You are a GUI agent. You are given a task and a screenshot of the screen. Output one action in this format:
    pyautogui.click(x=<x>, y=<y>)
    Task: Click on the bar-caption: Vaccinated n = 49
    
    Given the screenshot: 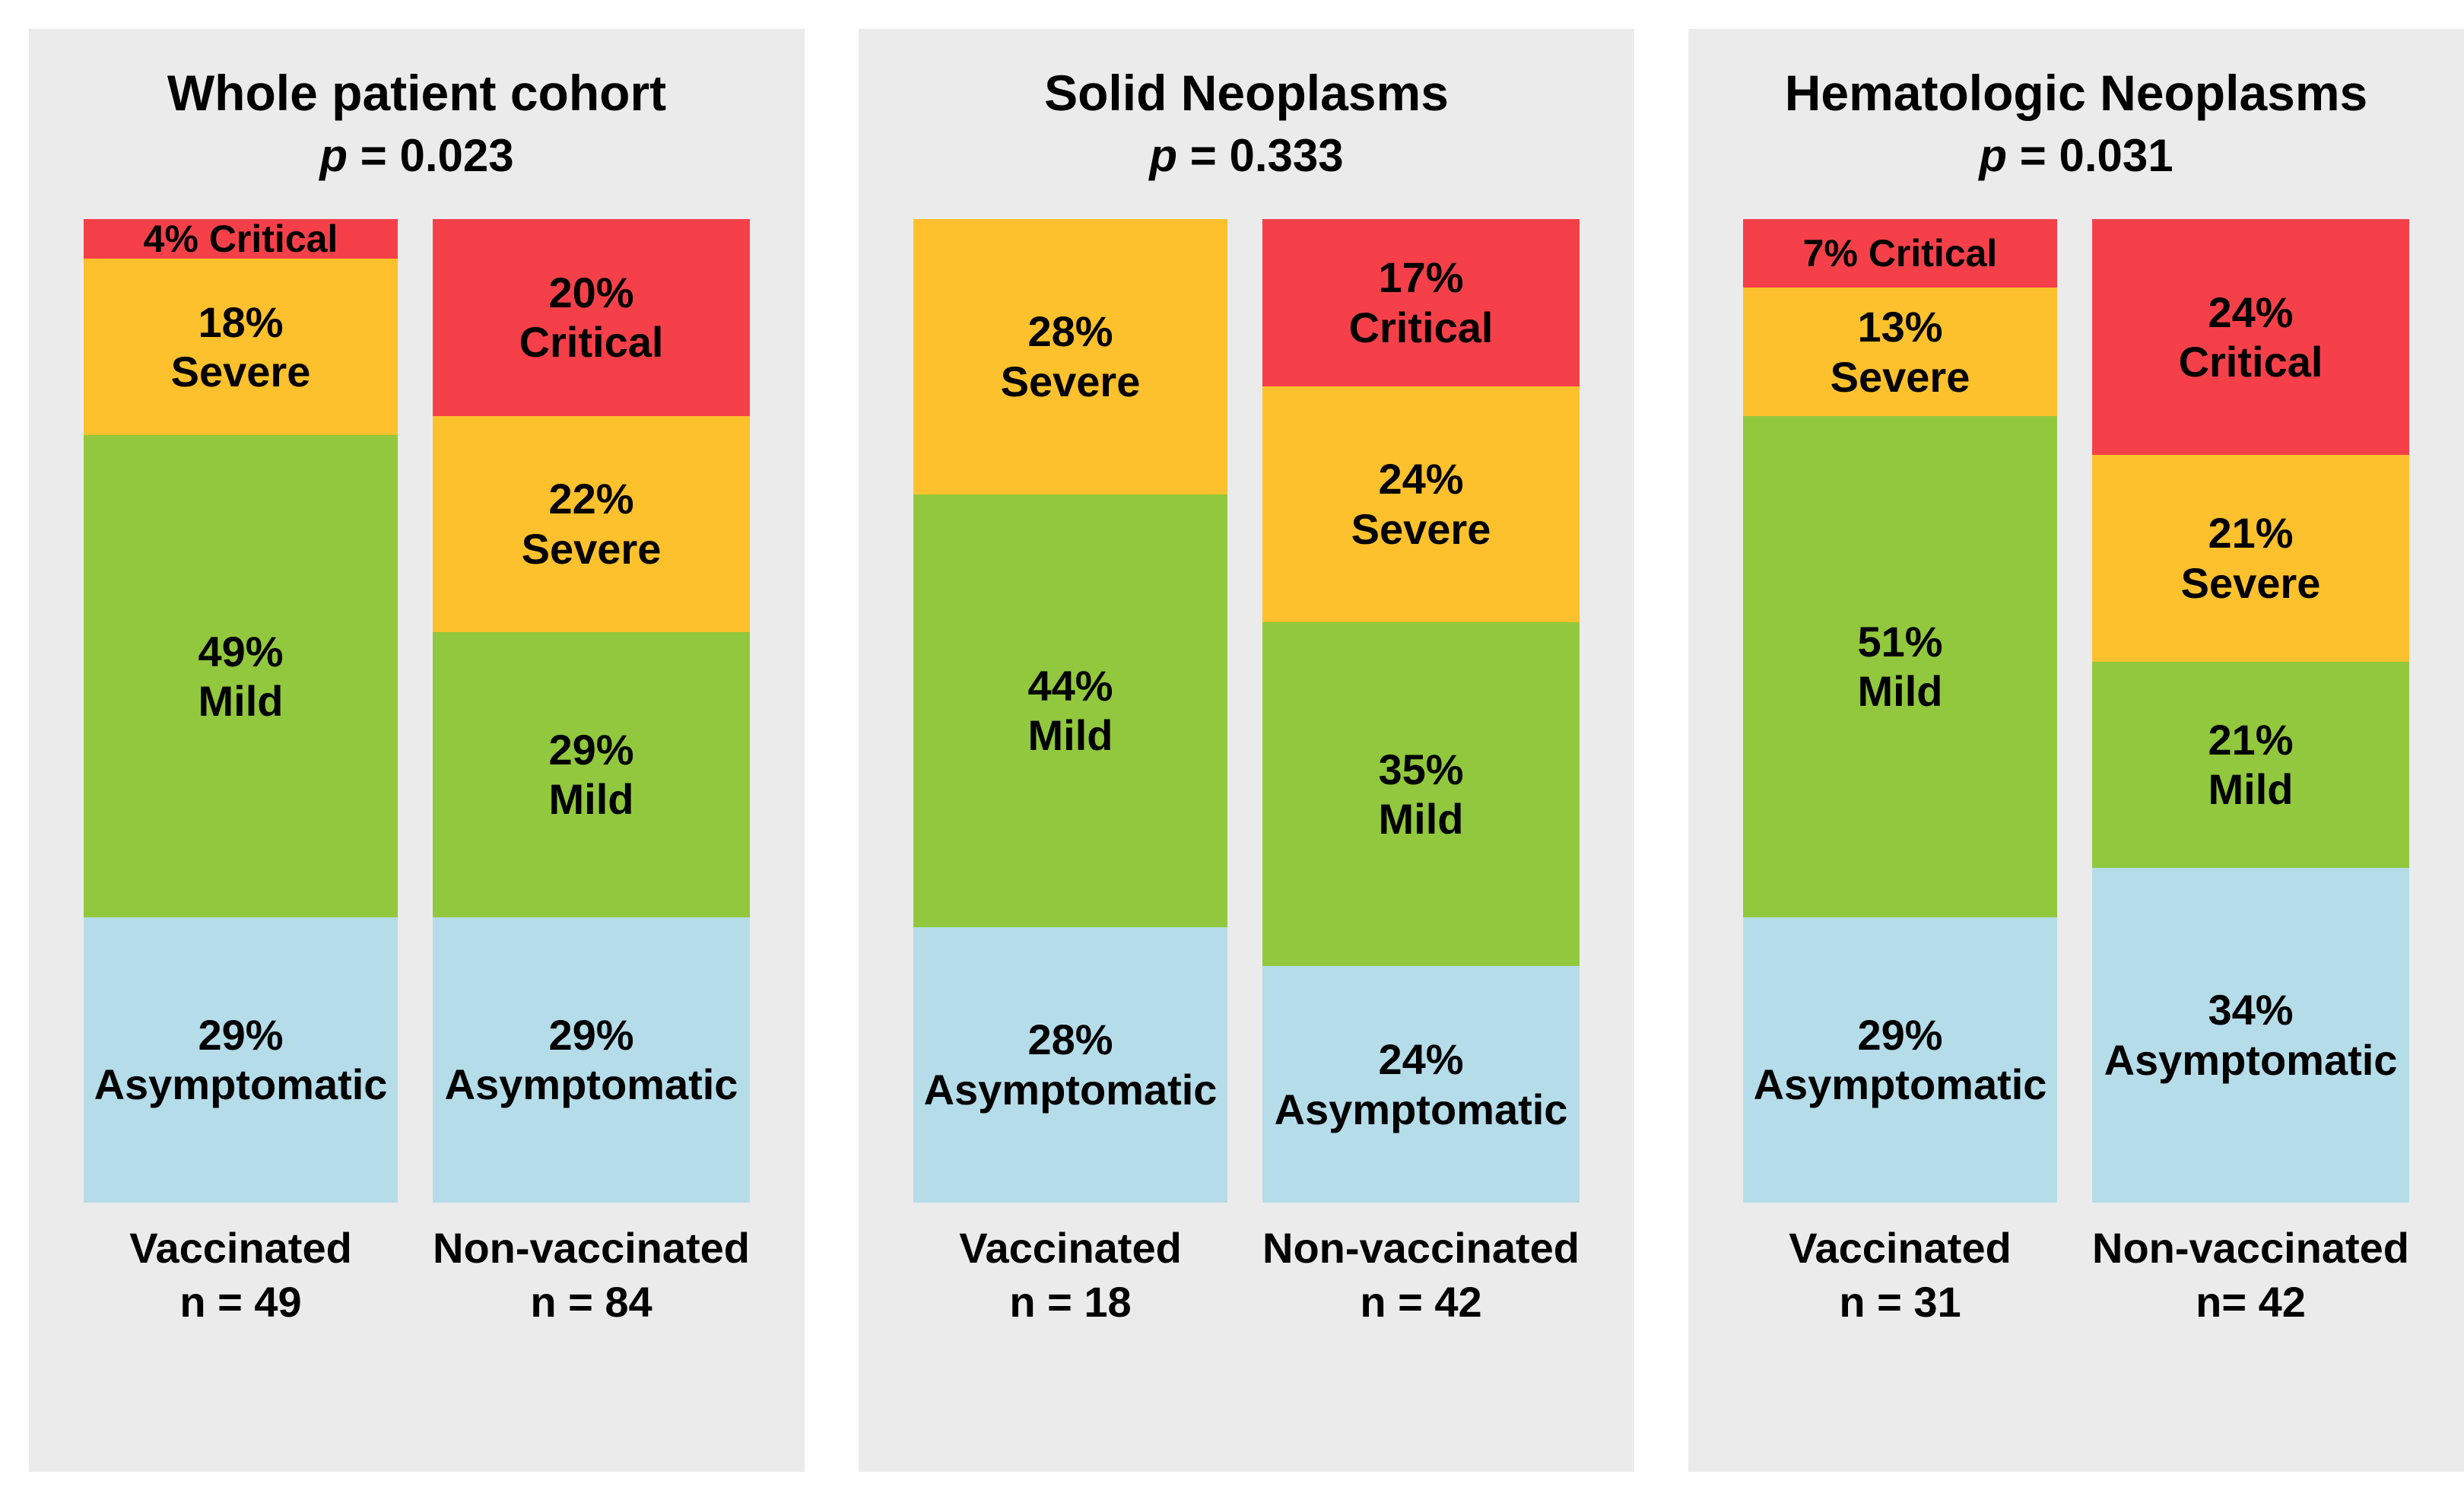 What is the action you would take?
    pyautogui.click(x=241, y=1275)
    